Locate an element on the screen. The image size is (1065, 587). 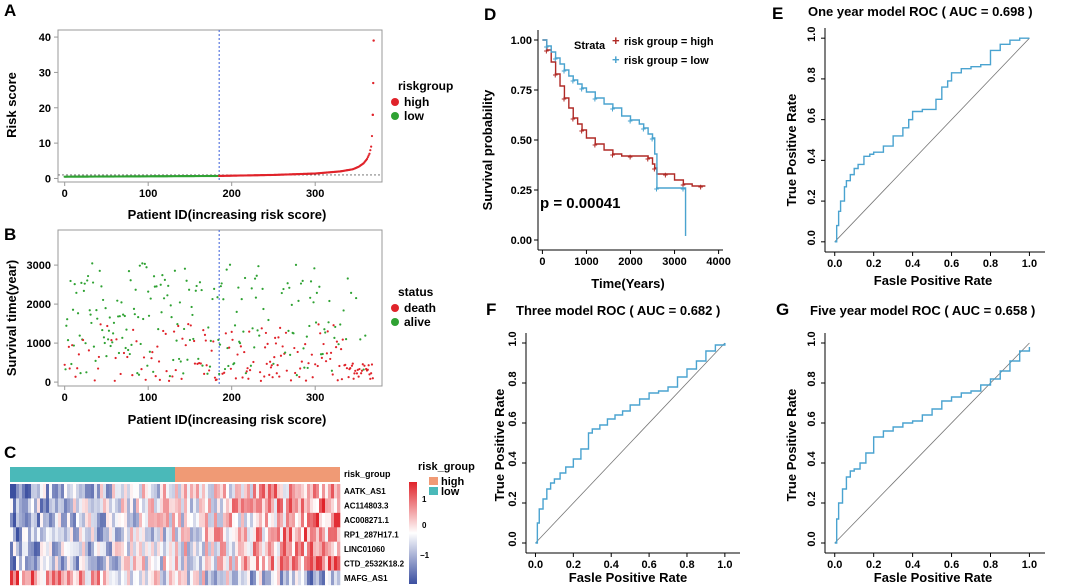
y-tick-label: 0.4 is located at coordinates (513, 458).